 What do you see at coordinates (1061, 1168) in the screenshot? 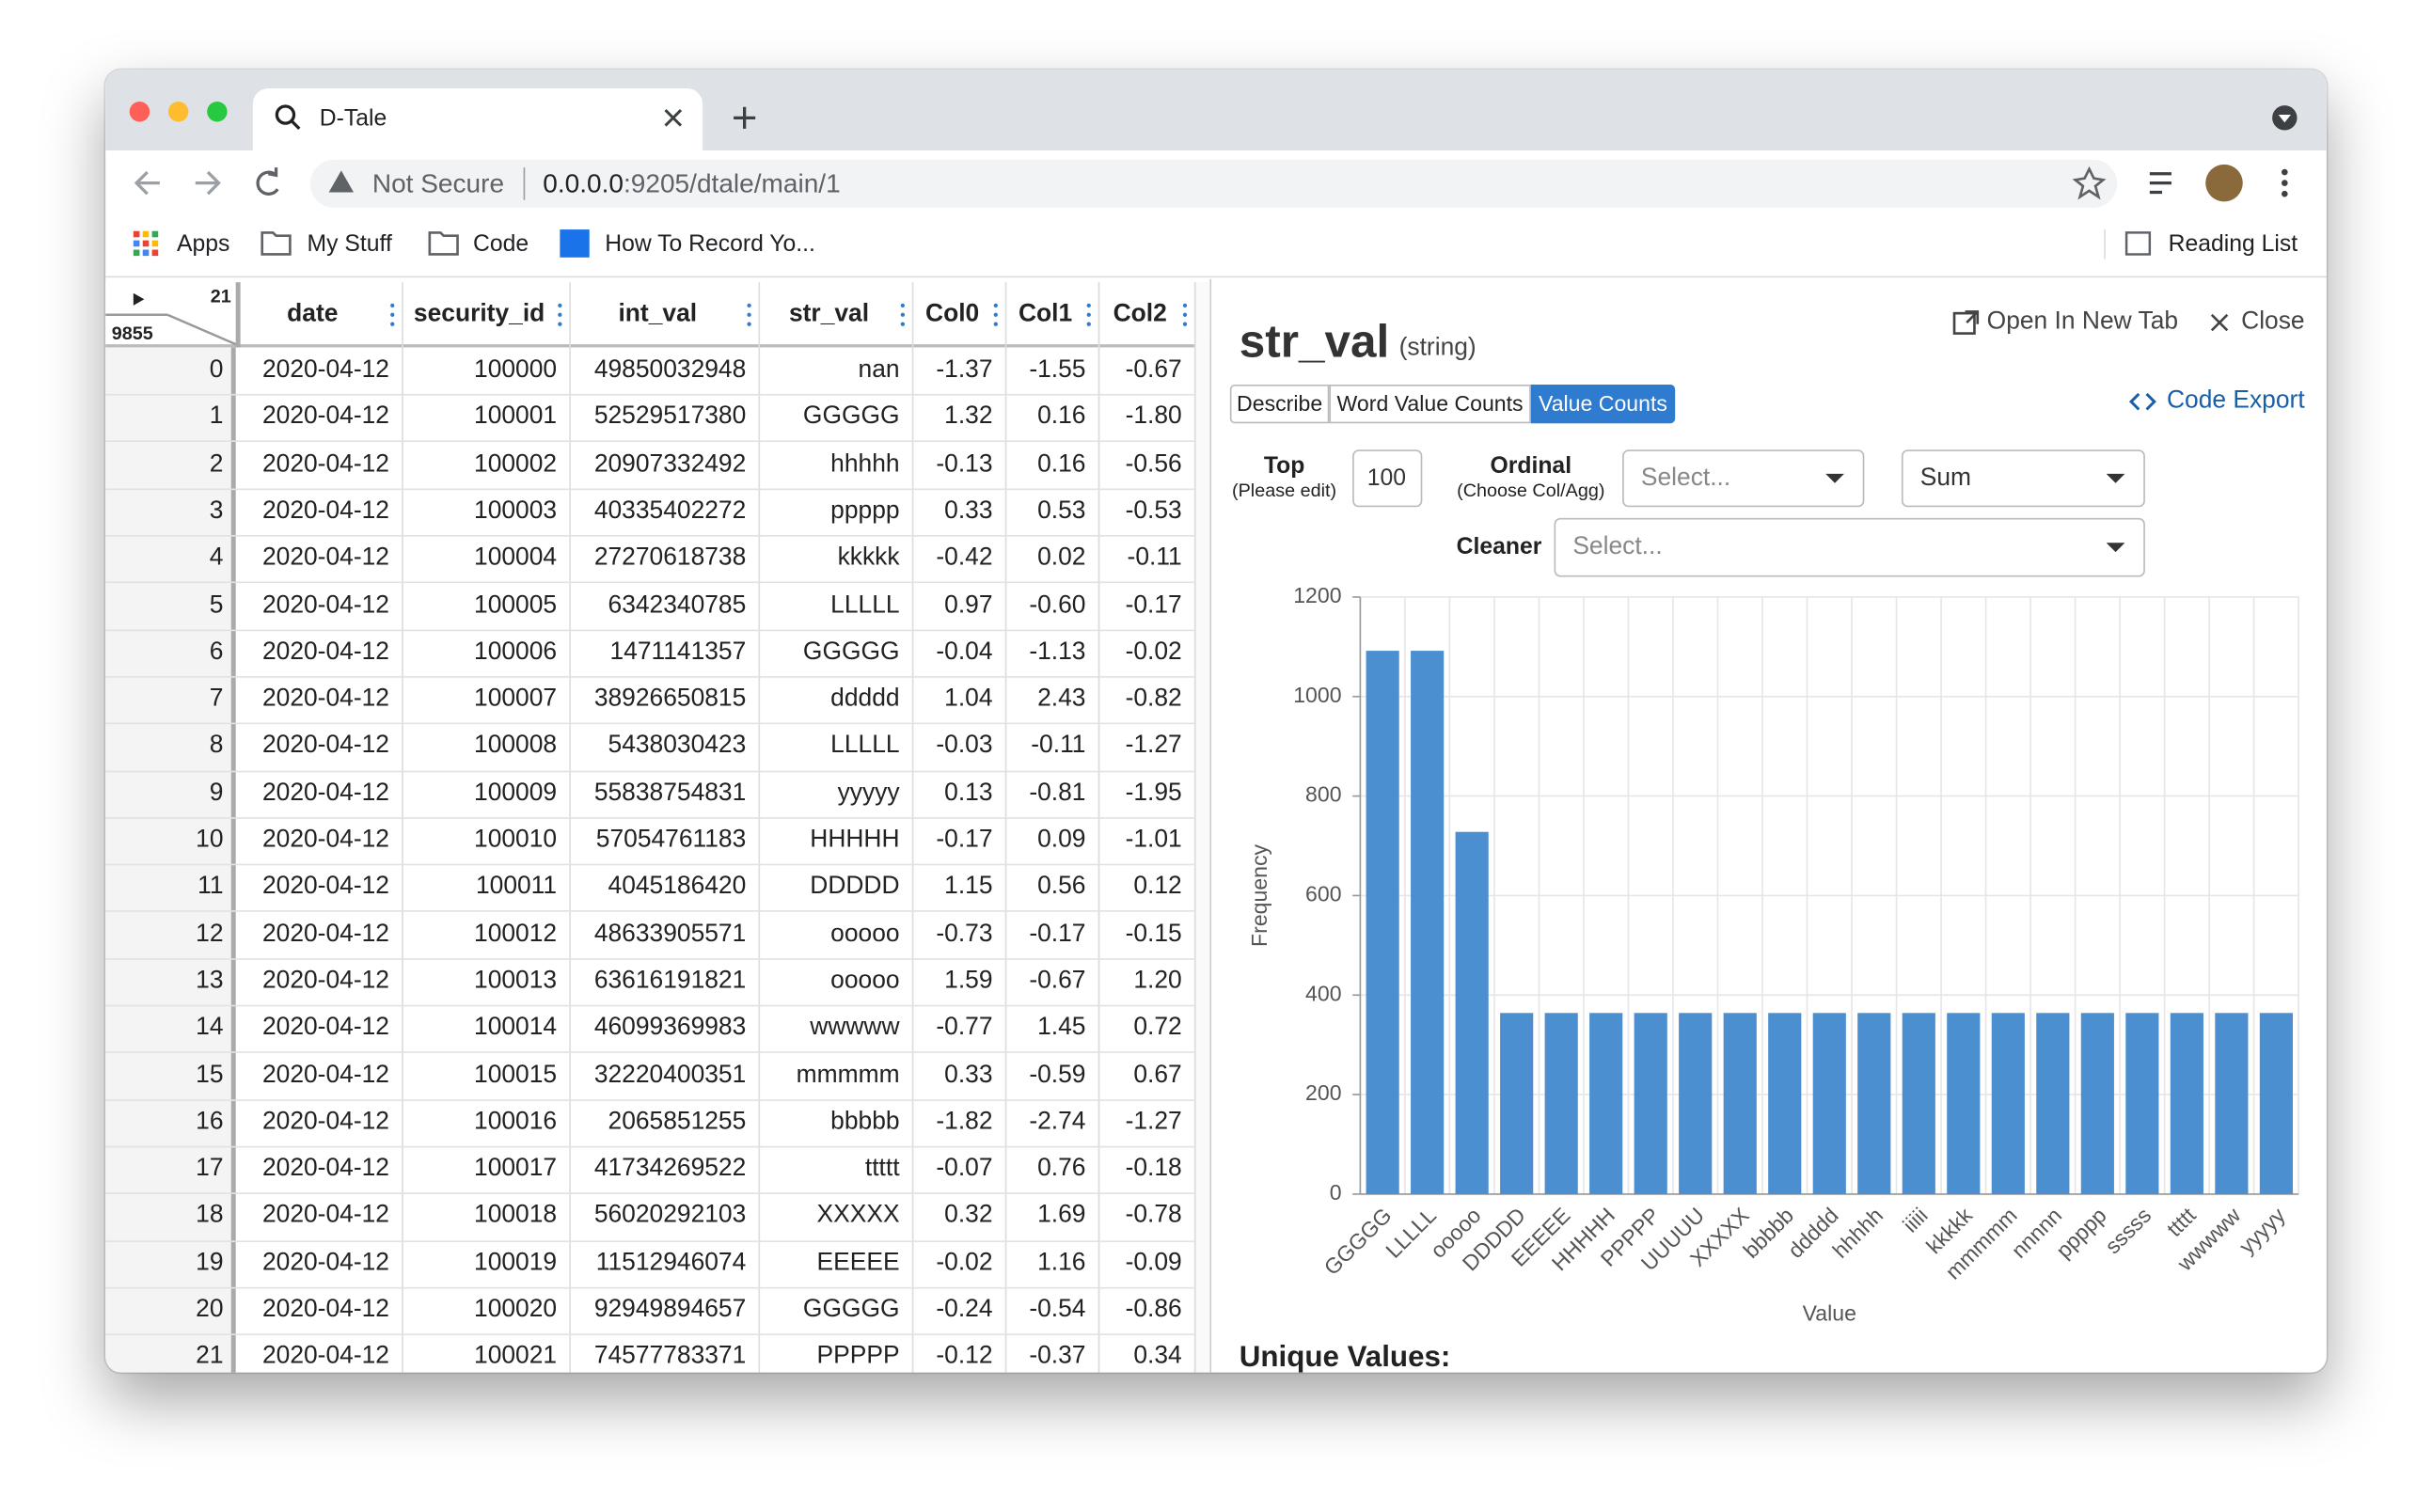
I see `cell: 0.76` at bounding box center [1061, 1168].